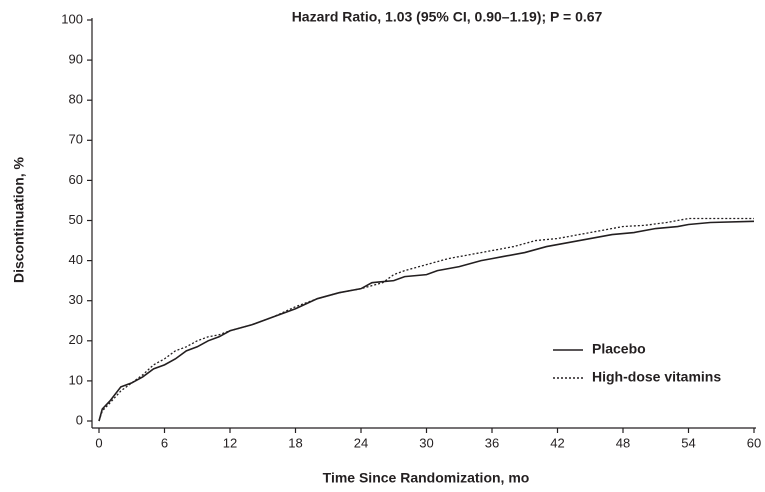 The image size is (765, 492). Describe the element at coordinates (656, 377) in the screenshot. I see `legend-label: High-dose vitamins` at that location.